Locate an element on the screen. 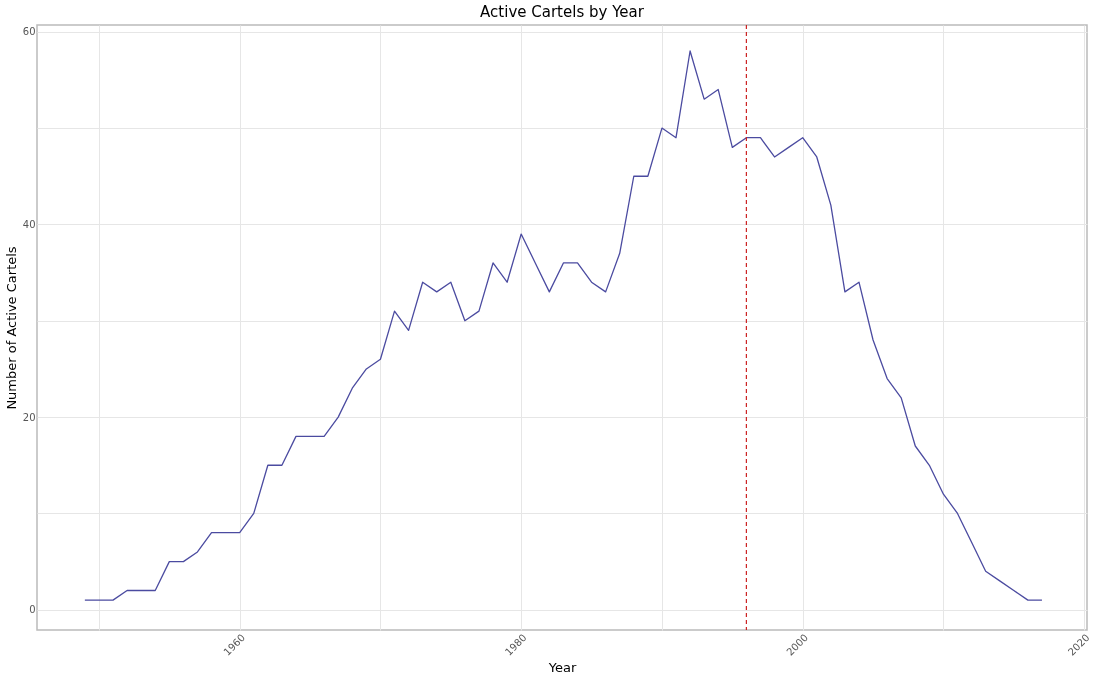  x-axis-title: Year is located at coordinates (562, 667).